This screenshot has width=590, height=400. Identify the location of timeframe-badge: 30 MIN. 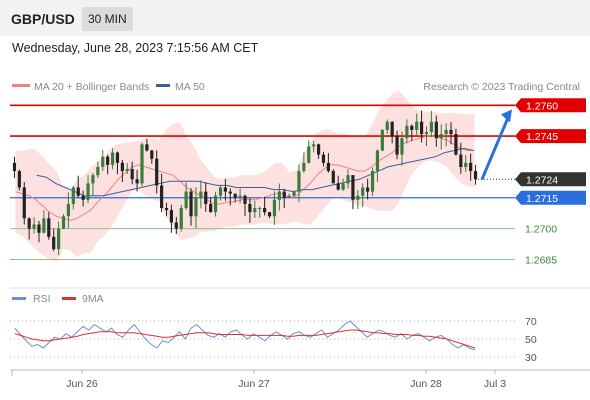
(107, 19).